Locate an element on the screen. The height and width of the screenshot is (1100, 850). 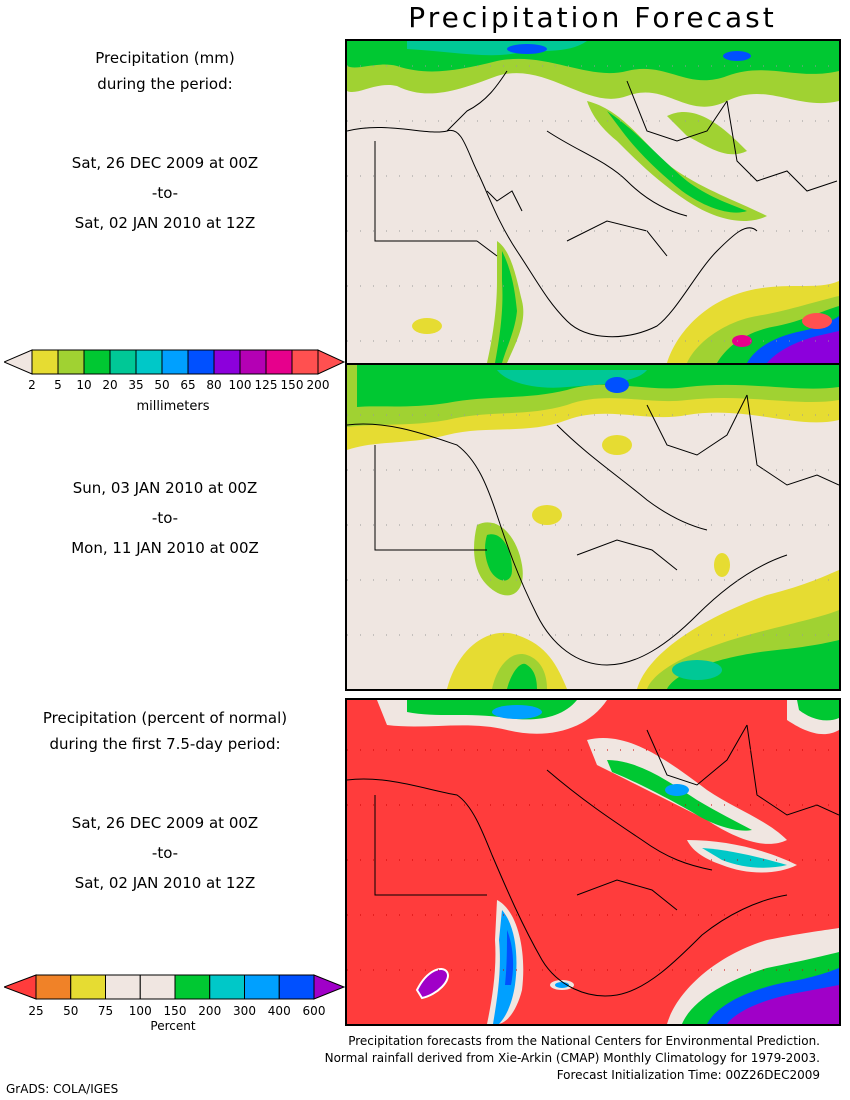
mm-tick-label: 100 is located at coordinates (240, 385).